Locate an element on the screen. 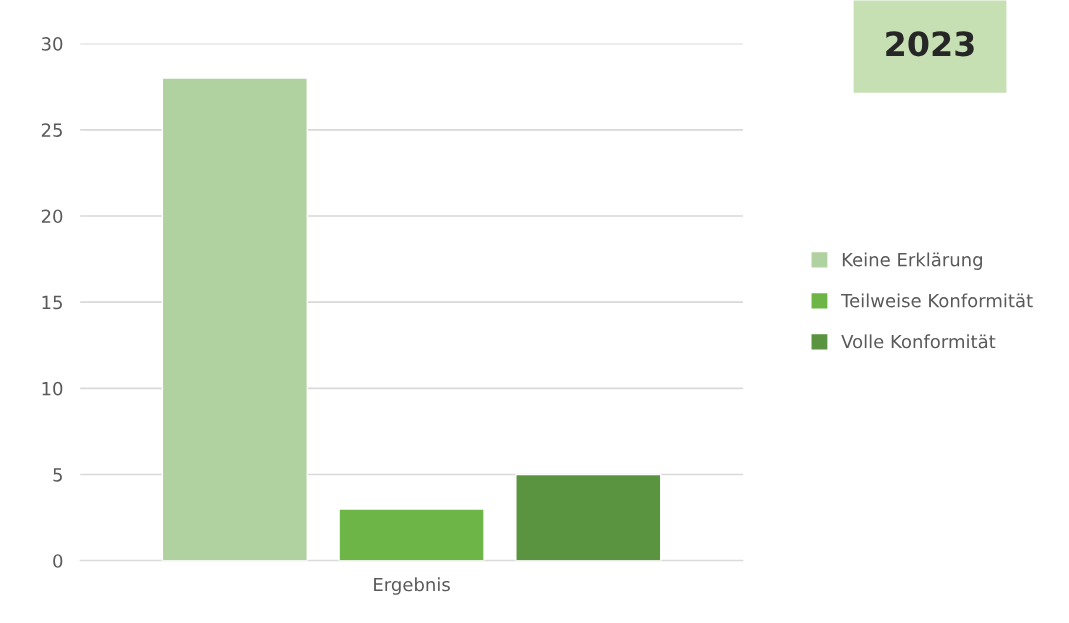 Image resolution: width=1069 pixels, height=623 pixels. x-tick-label: Ergebnis is located at coordinates (412, 586).